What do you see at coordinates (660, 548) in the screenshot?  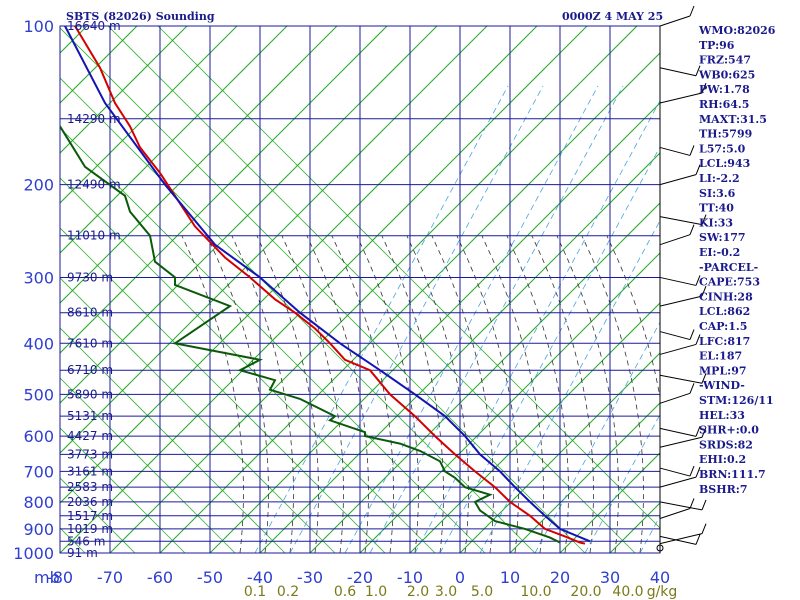 I see `surface-wind-marker` at bounding box center [660, 548].